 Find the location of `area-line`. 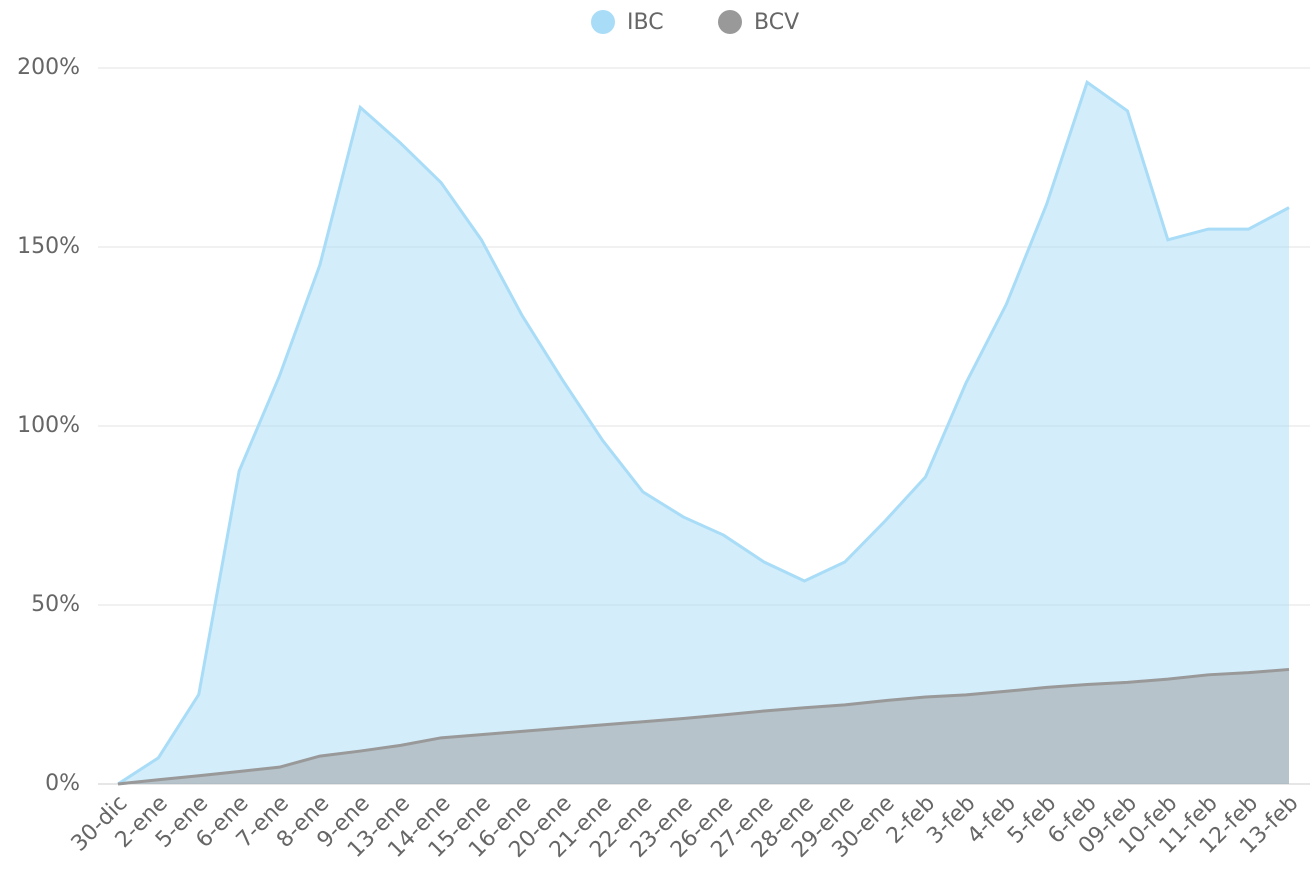

area-line is located at coordinates (703, 726).